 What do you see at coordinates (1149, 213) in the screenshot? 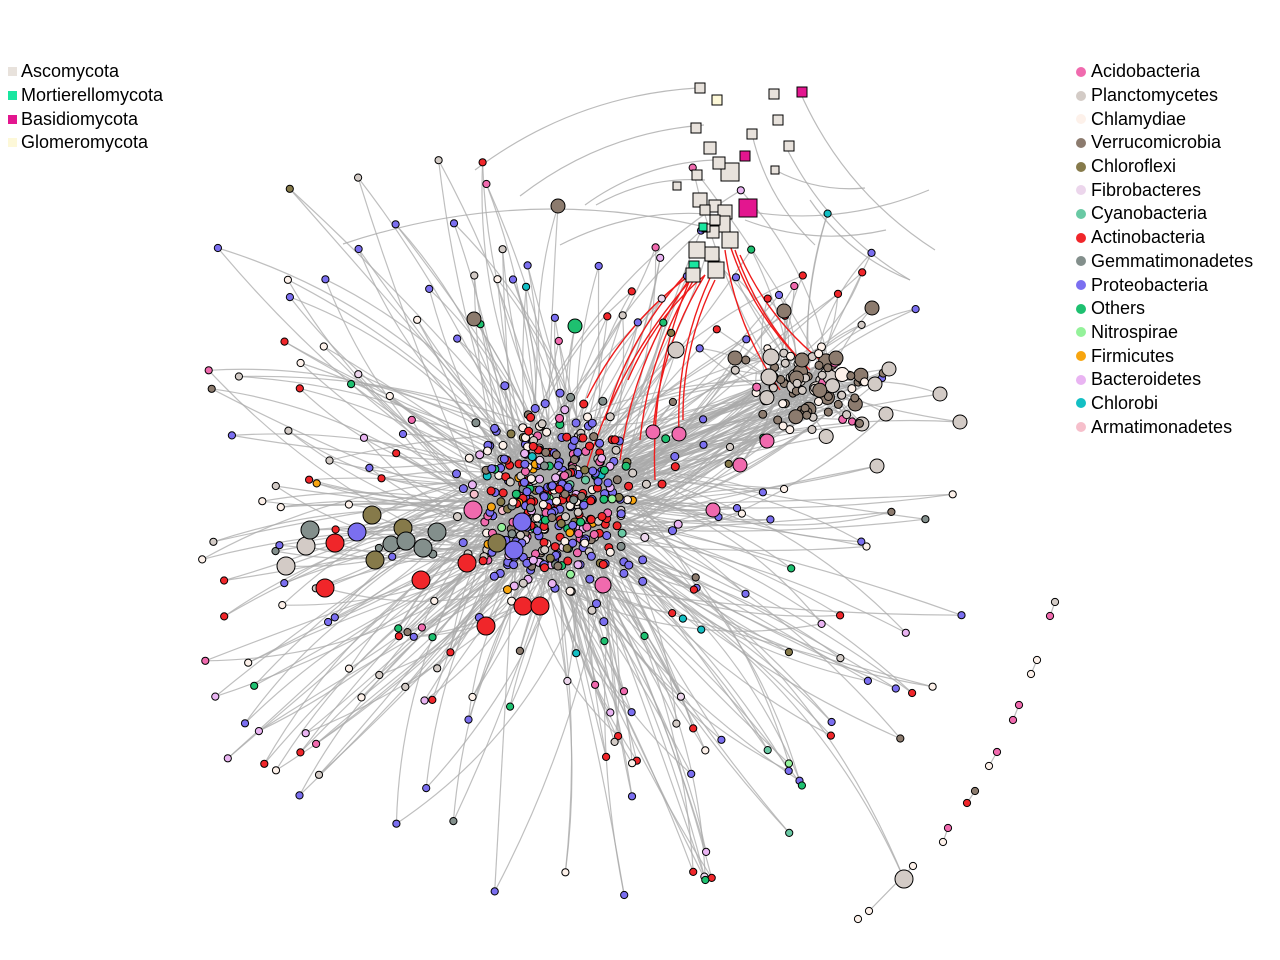
I see `legend-label: Cyanobacteria` at bounding box center [1149, 213].